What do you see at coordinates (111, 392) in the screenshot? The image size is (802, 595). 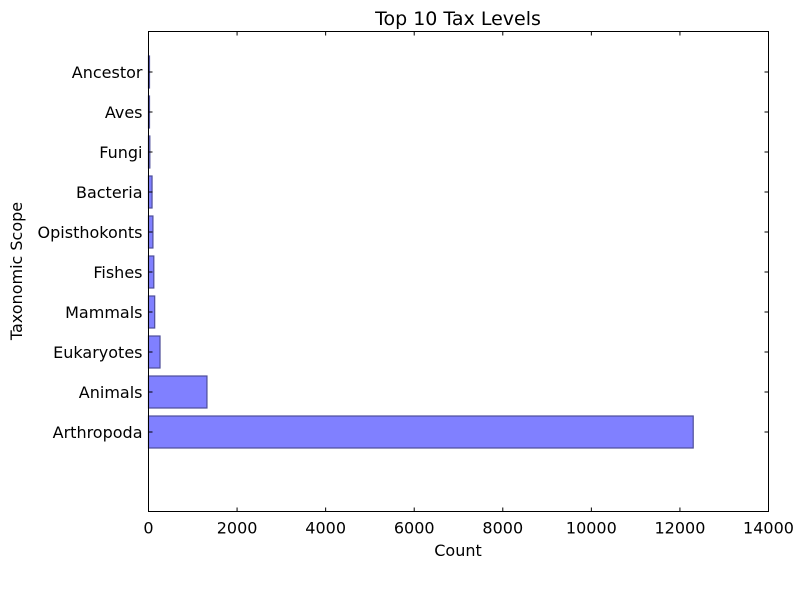 I see `y-tick-label: Animals` at bounding box center [111, 392].